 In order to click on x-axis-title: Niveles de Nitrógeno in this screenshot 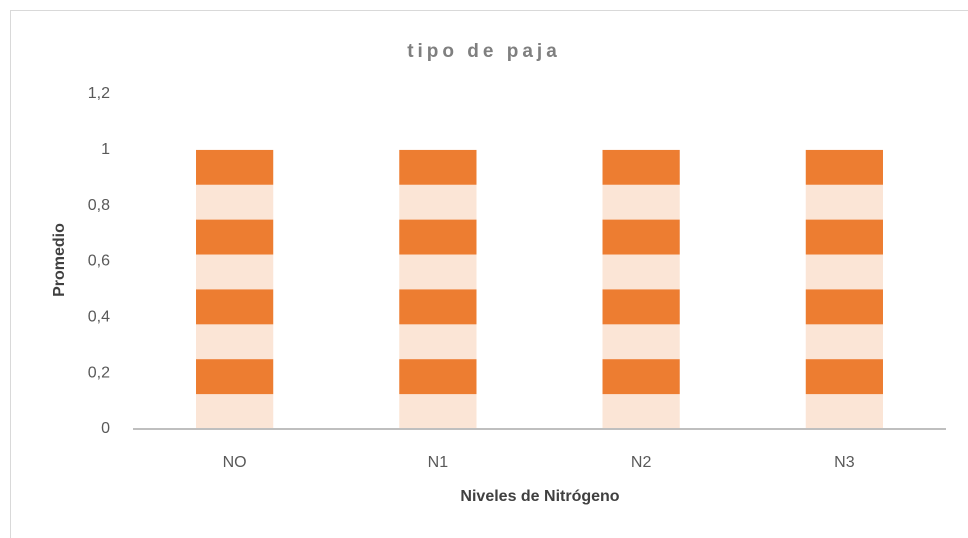, I will do `click(539, 496)`.